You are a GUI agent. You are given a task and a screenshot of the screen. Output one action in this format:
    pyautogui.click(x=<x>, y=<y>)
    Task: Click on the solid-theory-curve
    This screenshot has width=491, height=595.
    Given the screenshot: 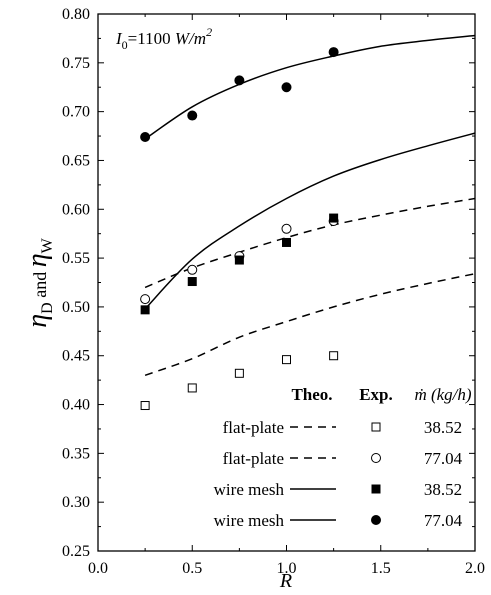 What is the action you would take?
    pyautogui.click(x=310, y=87)
    